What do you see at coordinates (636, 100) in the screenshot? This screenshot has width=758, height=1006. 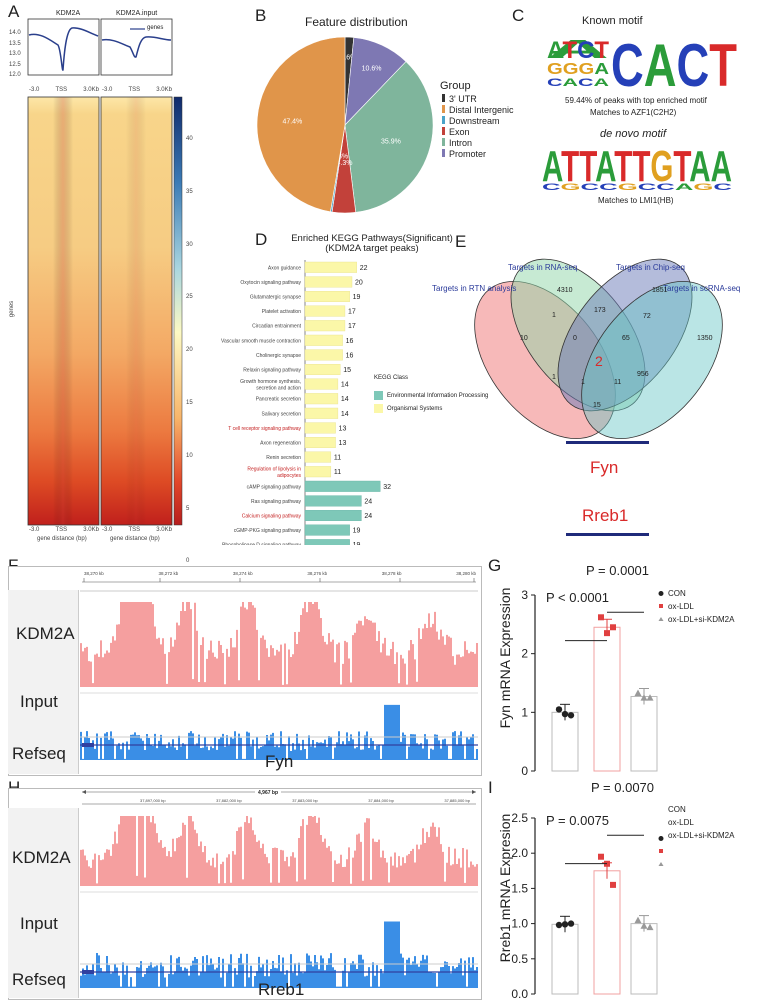 I see `known-motif-caption1: 59.44% of peaks with top enriched motif` at bounding box center [636, 100].